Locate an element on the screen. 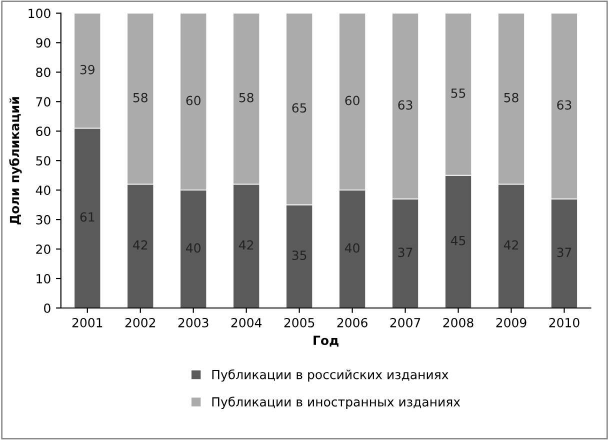 This screenshot has height=440, width=609. y-tick-label: 0 is located at coordinates (47, 308).